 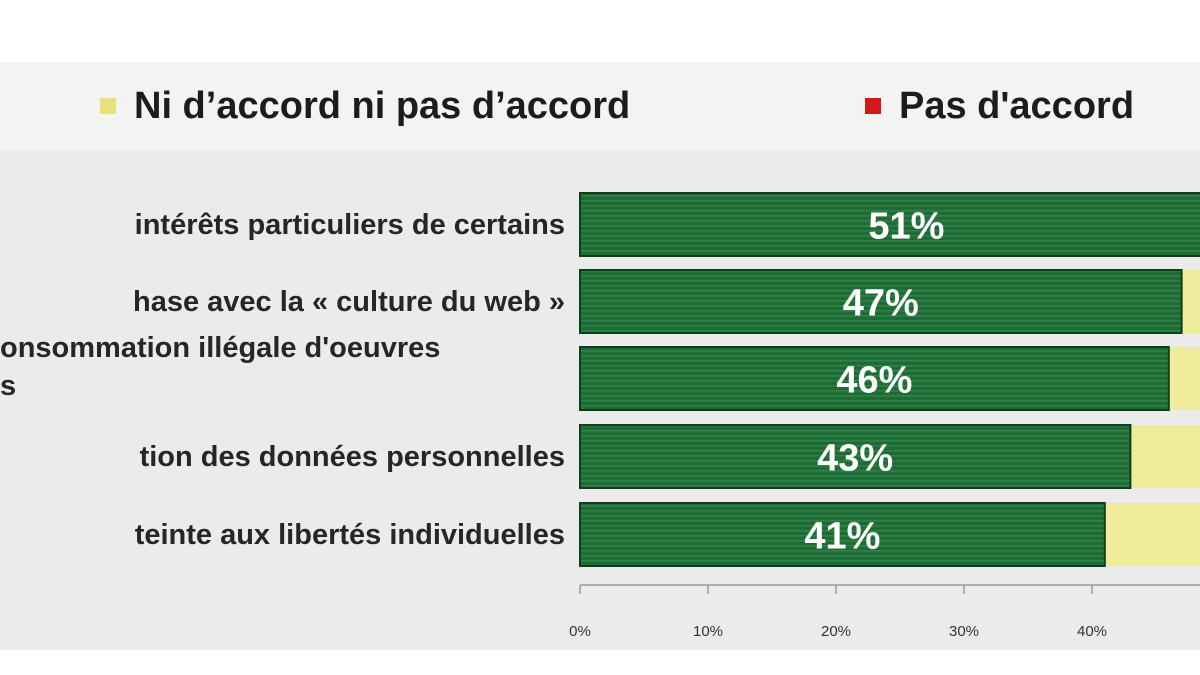 I want to click on x-tick-label: 10%, so click(x=708, y=631).